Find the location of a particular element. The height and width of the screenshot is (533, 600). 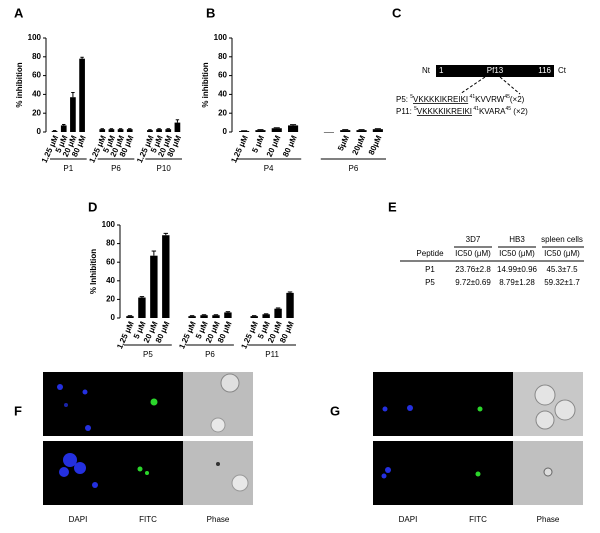

x-tick-label: 5μM is located at coordinates (343, 143).